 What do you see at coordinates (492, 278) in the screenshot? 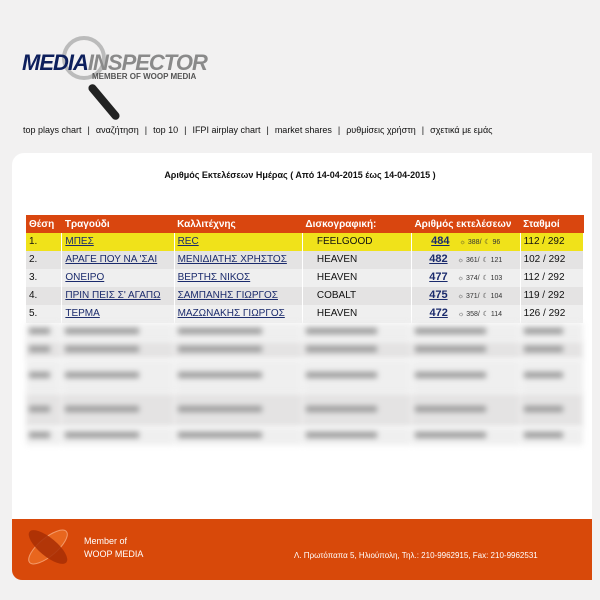
I see `night-plays: ☾ 103` at bounding box center [492, 278].